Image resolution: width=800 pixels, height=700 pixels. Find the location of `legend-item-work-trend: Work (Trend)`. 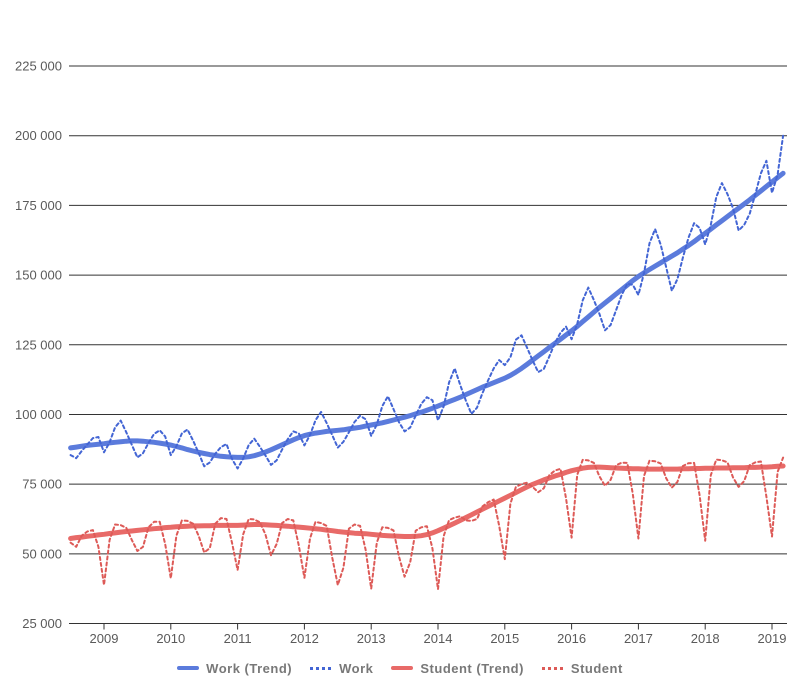

legend-item-work-trend: Work (Trend) is located at coordinates (234, 668).